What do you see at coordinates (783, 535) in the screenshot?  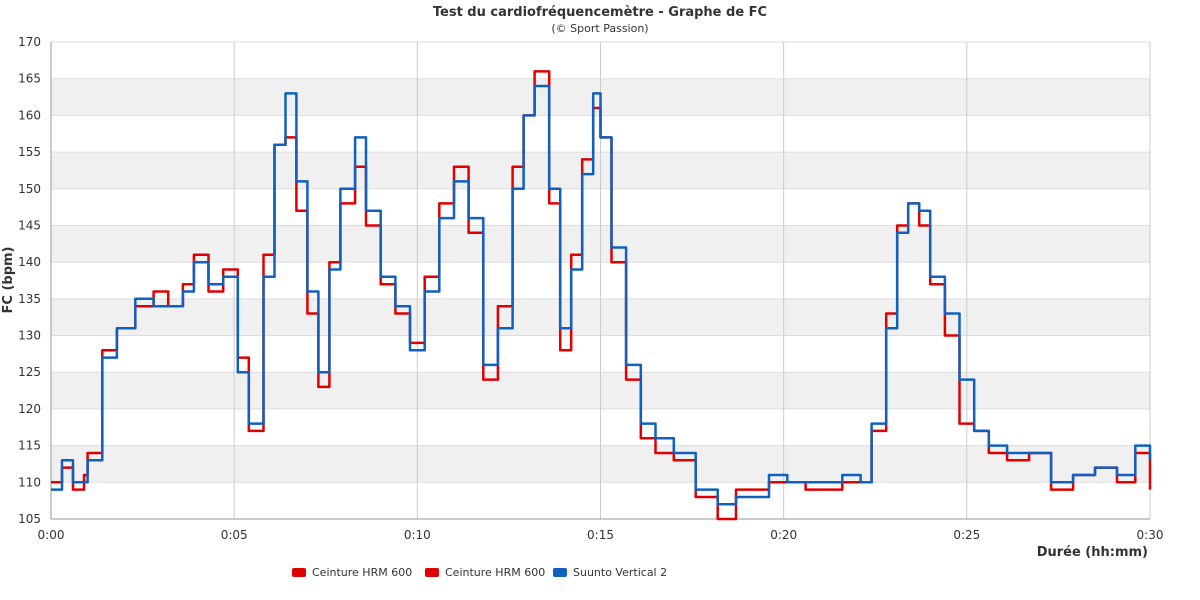 I see `x-tick-label: 0:20` at bounding box center [783, 535].